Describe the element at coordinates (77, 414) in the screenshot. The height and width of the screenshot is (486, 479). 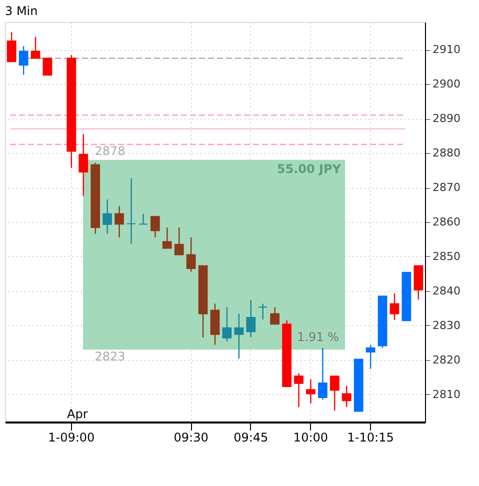
I see `annotation: Apr` at that location.